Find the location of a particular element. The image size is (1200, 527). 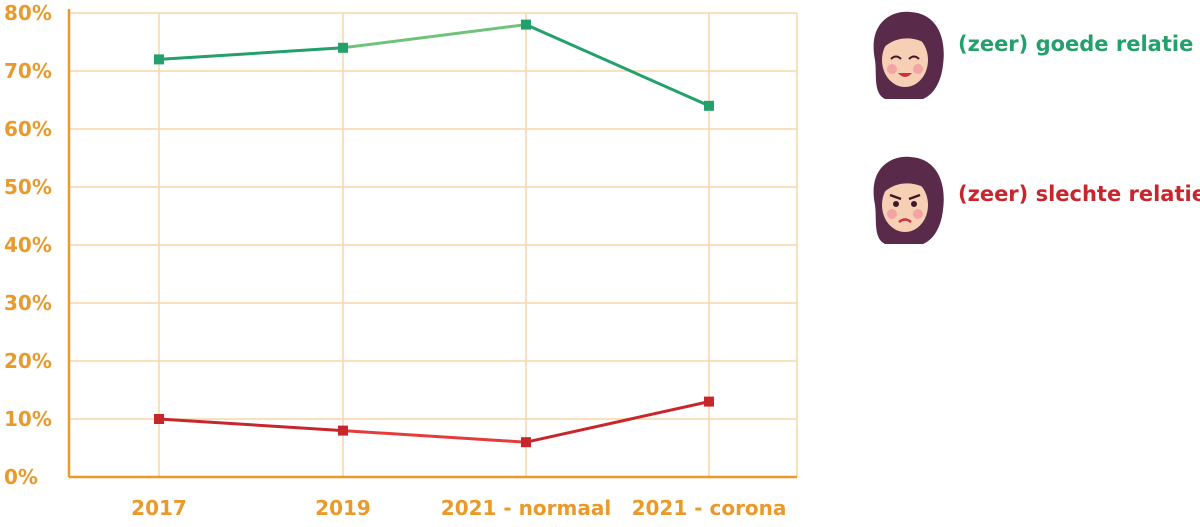

x-tick-label: 2021 - normaal is located at coordinates (526, 508).